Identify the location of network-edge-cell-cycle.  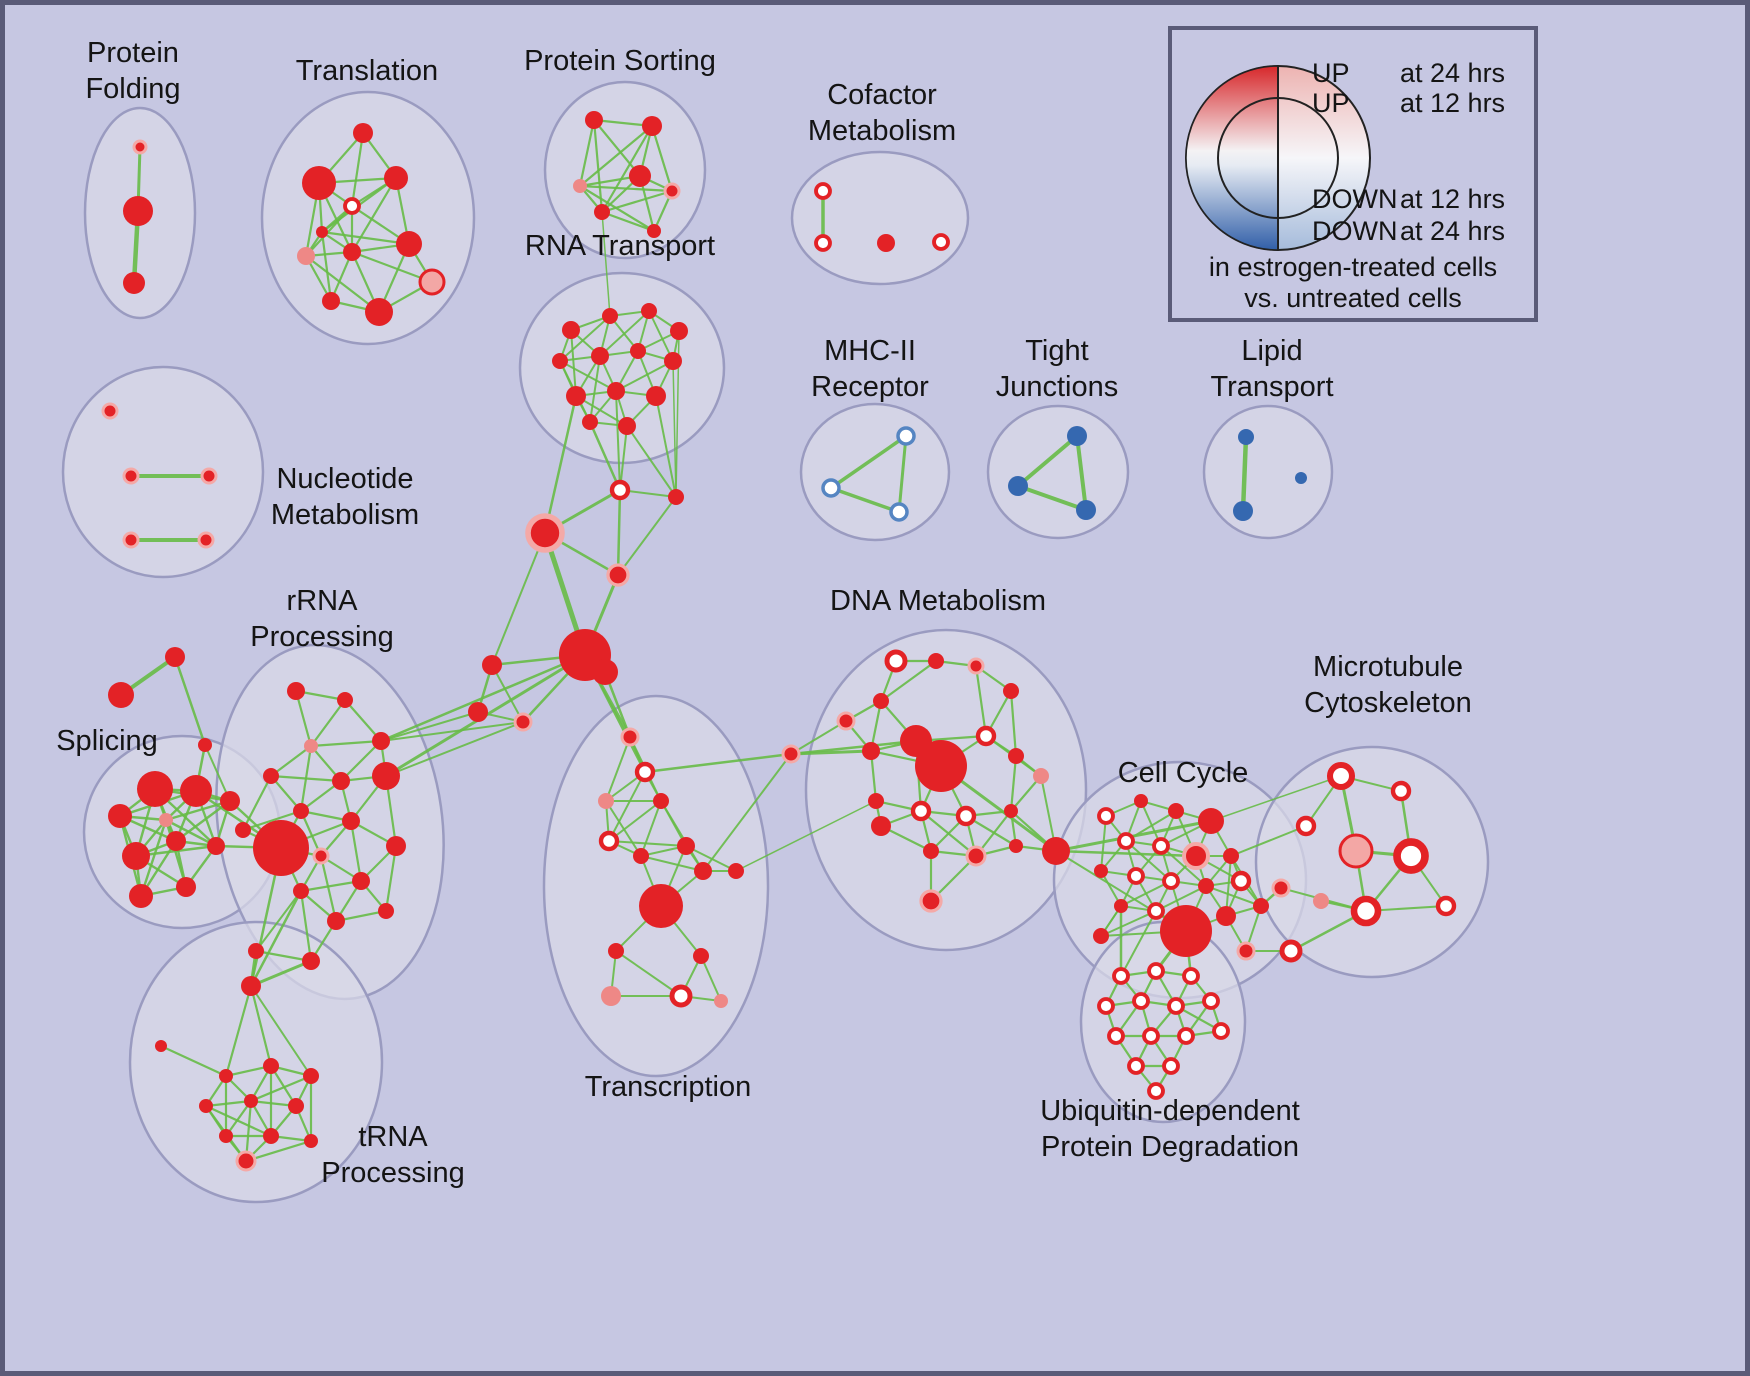
(1181, 898).